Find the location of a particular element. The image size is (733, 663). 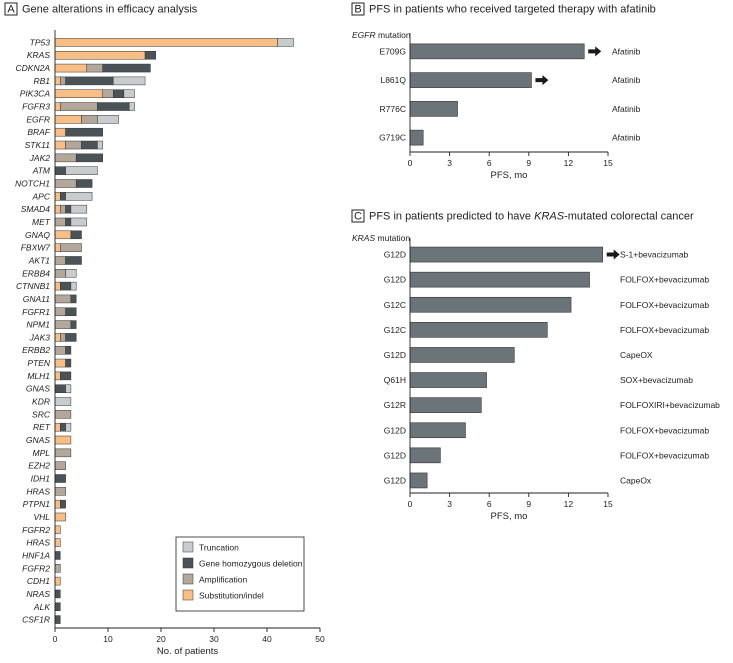

gene-label: ERBB2 is located at coordinates (36, 350).